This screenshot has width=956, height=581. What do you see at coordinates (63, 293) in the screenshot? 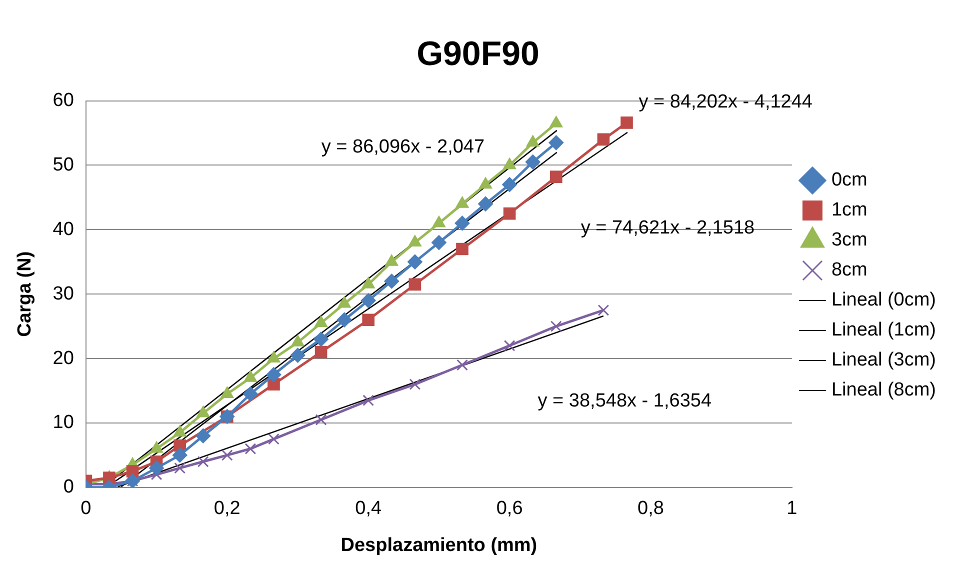
I see `y-tick-label: 30` at bounding box center [63, 293].